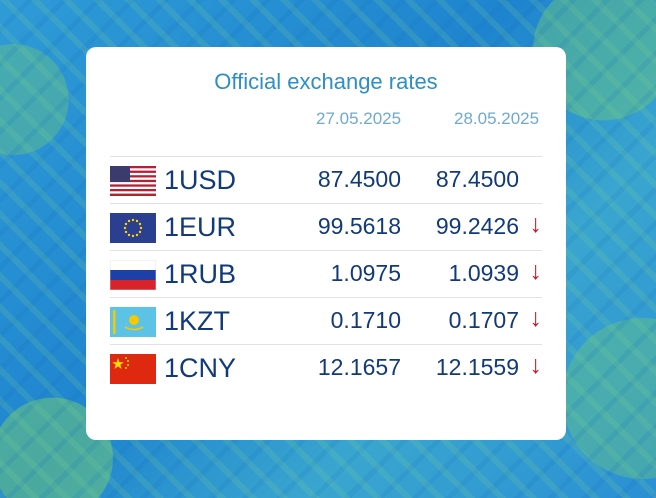 The image size is (656, 498). Describe the element at coordinates (483, 320) in the screenshot. I see `rate-current: 0.1707` at that location.